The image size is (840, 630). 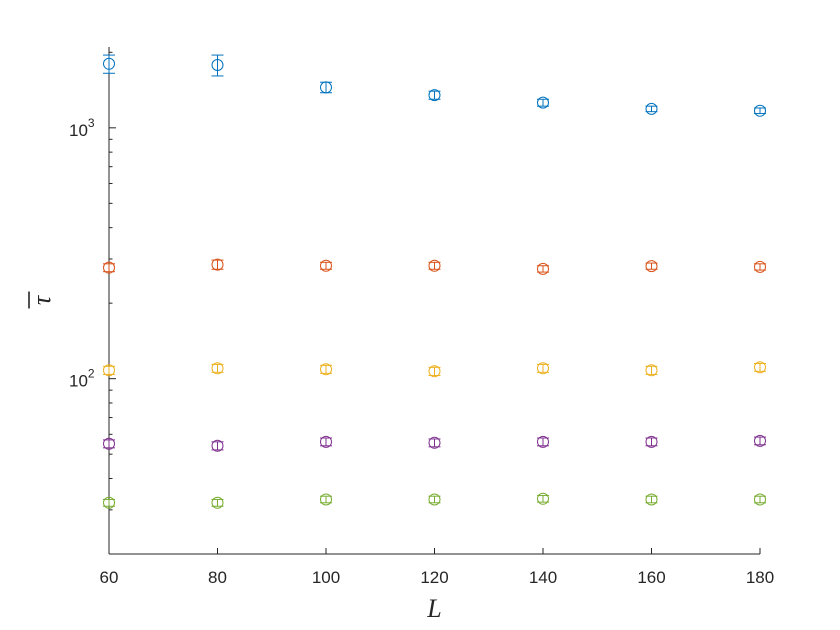 I want to click on y-axis-title: τ, so click(x=41, y=299).